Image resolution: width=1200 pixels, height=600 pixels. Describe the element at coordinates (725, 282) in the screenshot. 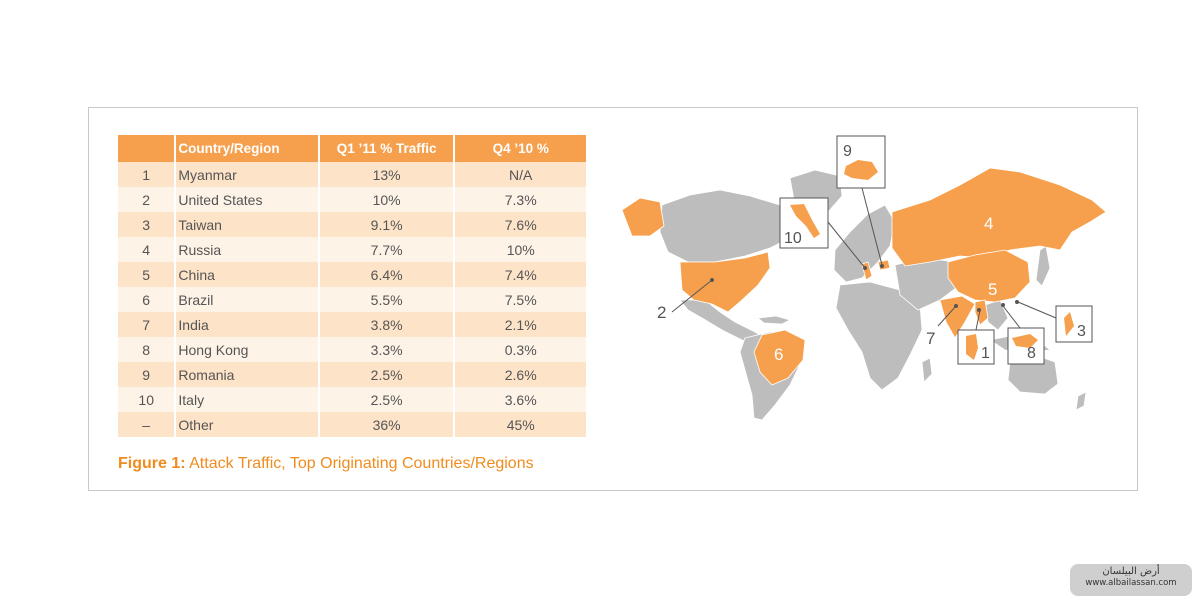

I see `usa-shape` at that location.